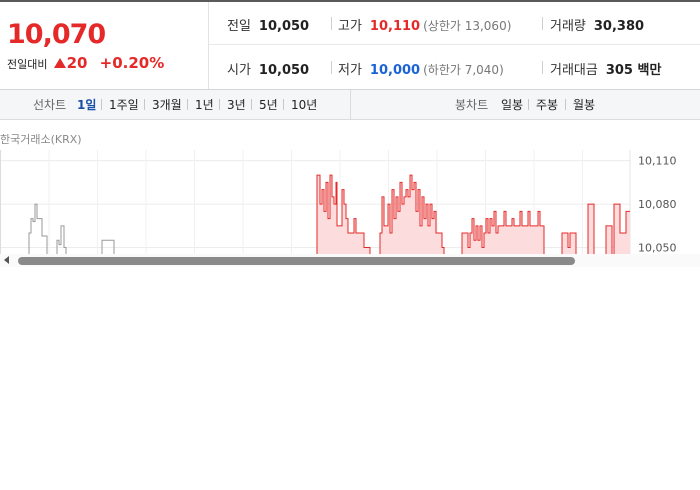 The image size is (700, 490). Describe the element at coordinates (204, 105) in the screenshot. I see `tab-1year: 1년` at that location.